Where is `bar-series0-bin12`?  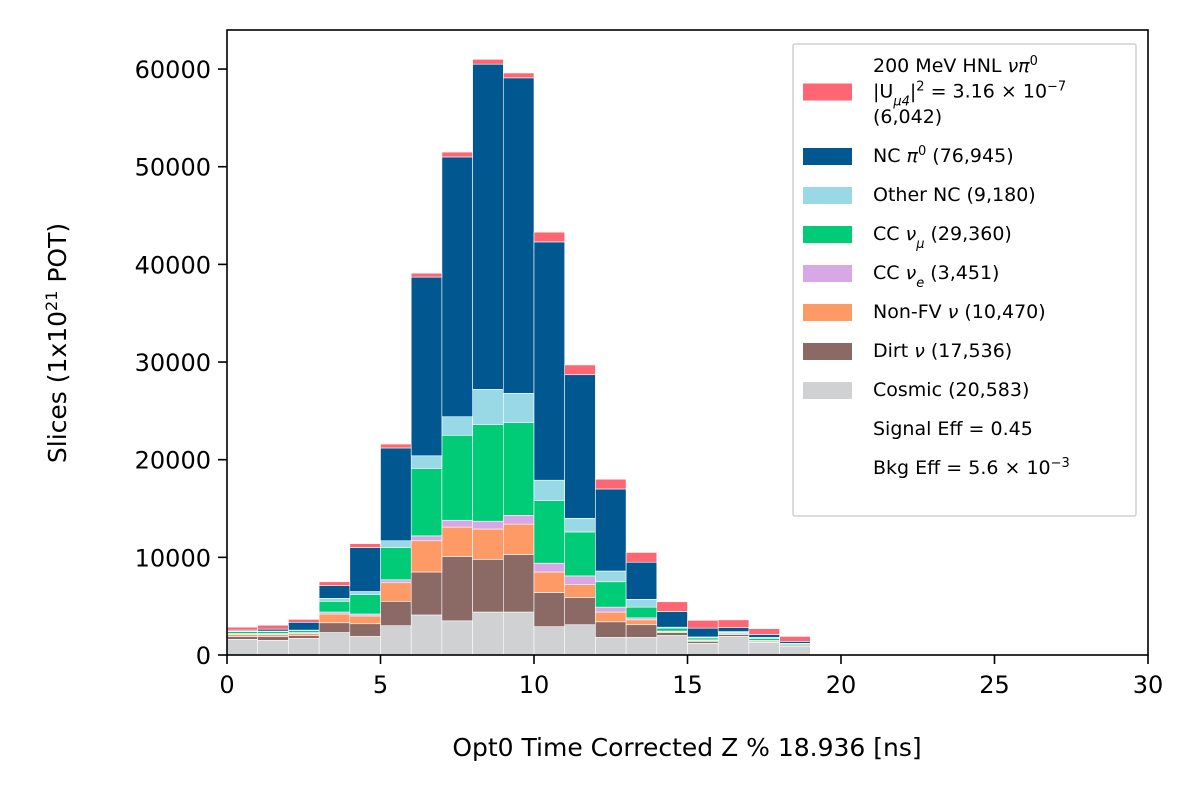 bar-series0-bin12 is located at coordinates (611, 646).